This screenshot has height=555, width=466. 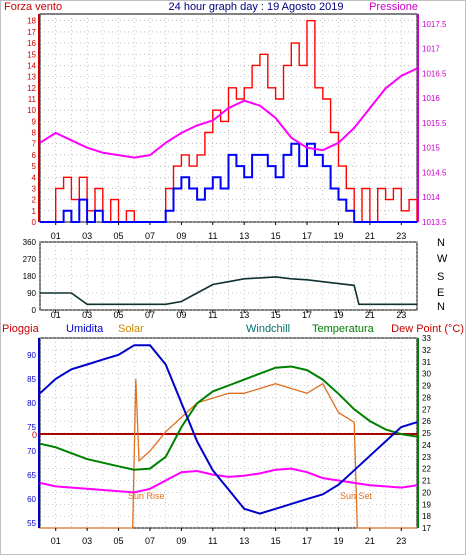 What do you see at coordinates (426, 421) in the screenshot?
I see `y-right-tick-label: 26` at bounding box center [426, 421].